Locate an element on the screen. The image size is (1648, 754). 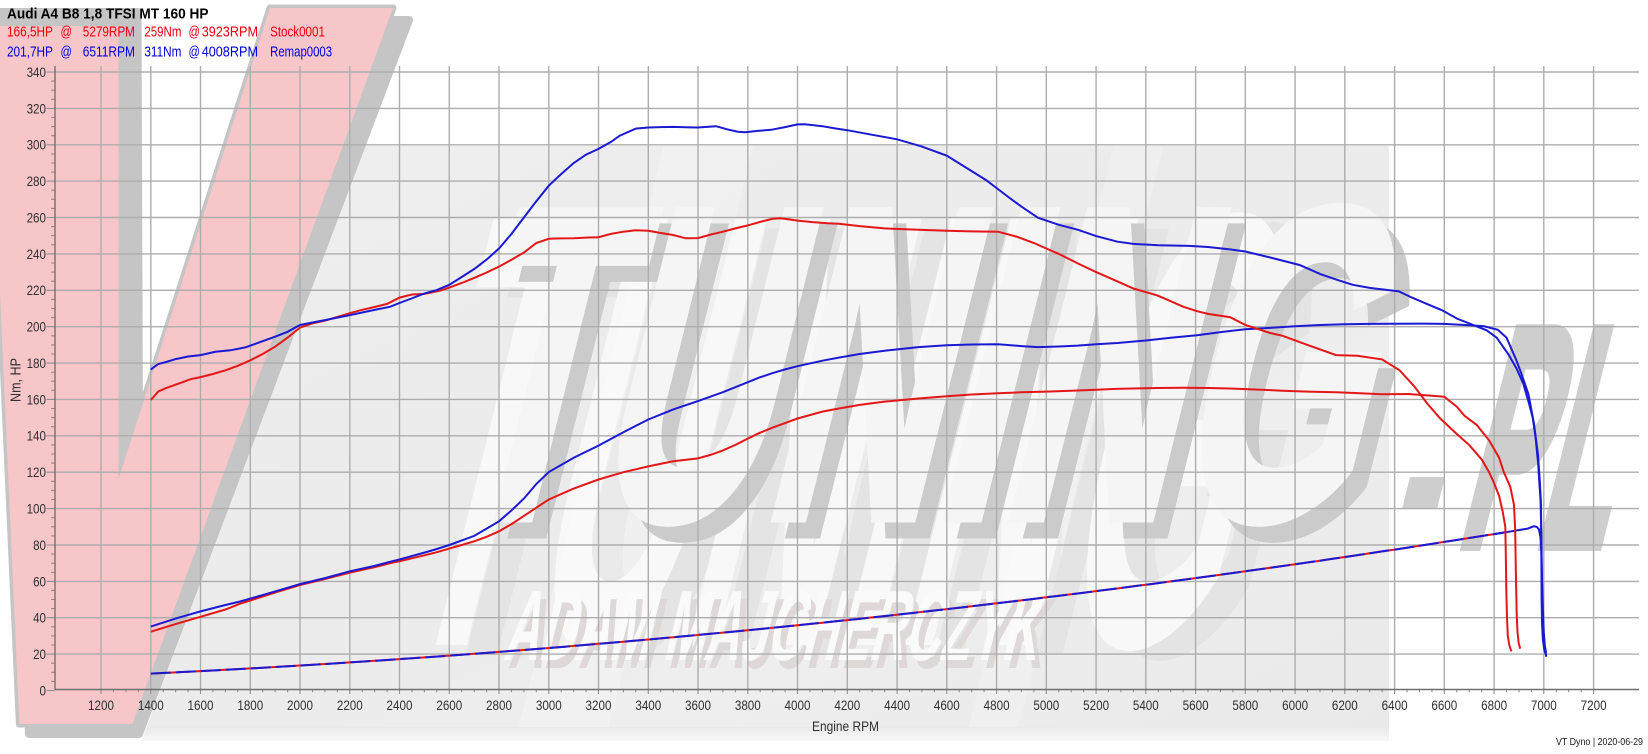
svg-text: 320 is located at coordinates (36, 109).